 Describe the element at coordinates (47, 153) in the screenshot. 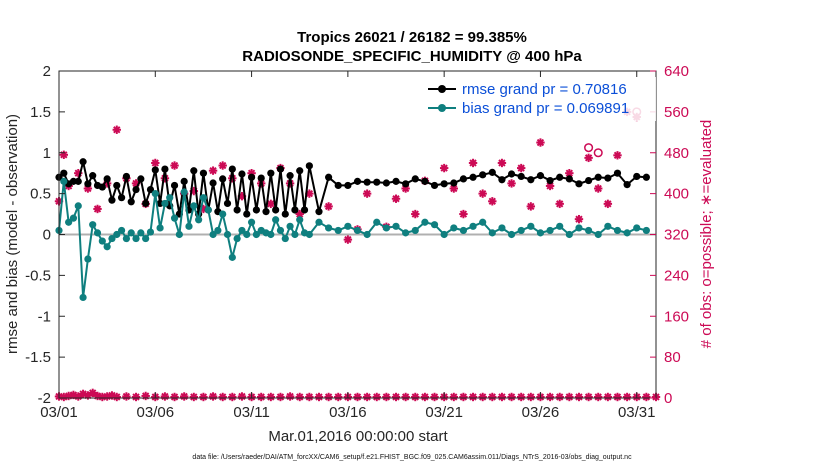

I see `y-left-tick-label: 1` at that location.